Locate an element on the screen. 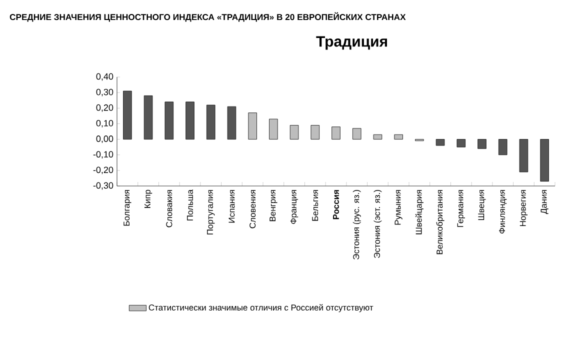 The image size is (585, 355). chart-title: СРЕДНИЕ ЗНАЧЕНИЯ ЦЕННОСТНОГО ИНДЕКСА «ТРАДИЦИЯ» В 20 ЕВРОПЕЙСКИХ СТРАНАХ is located at coordinates (208, 17).